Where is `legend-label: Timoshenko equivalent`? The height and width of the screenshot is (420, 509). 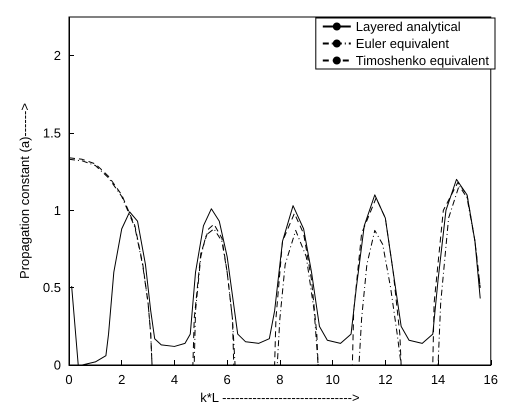 legend-label: Timoshenko equivalent is located at coordinates (423, 60).